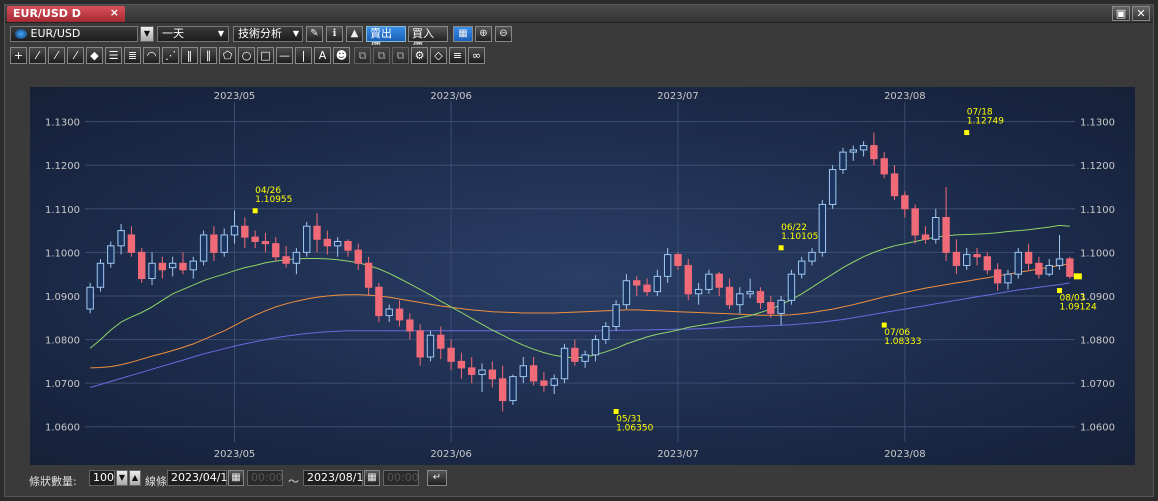 The image size is (1158, 501). What do you see at coordinates (94, 55) in the screenshot?
I see `ruler-icon: ◆` at bounding box center [94, 55].